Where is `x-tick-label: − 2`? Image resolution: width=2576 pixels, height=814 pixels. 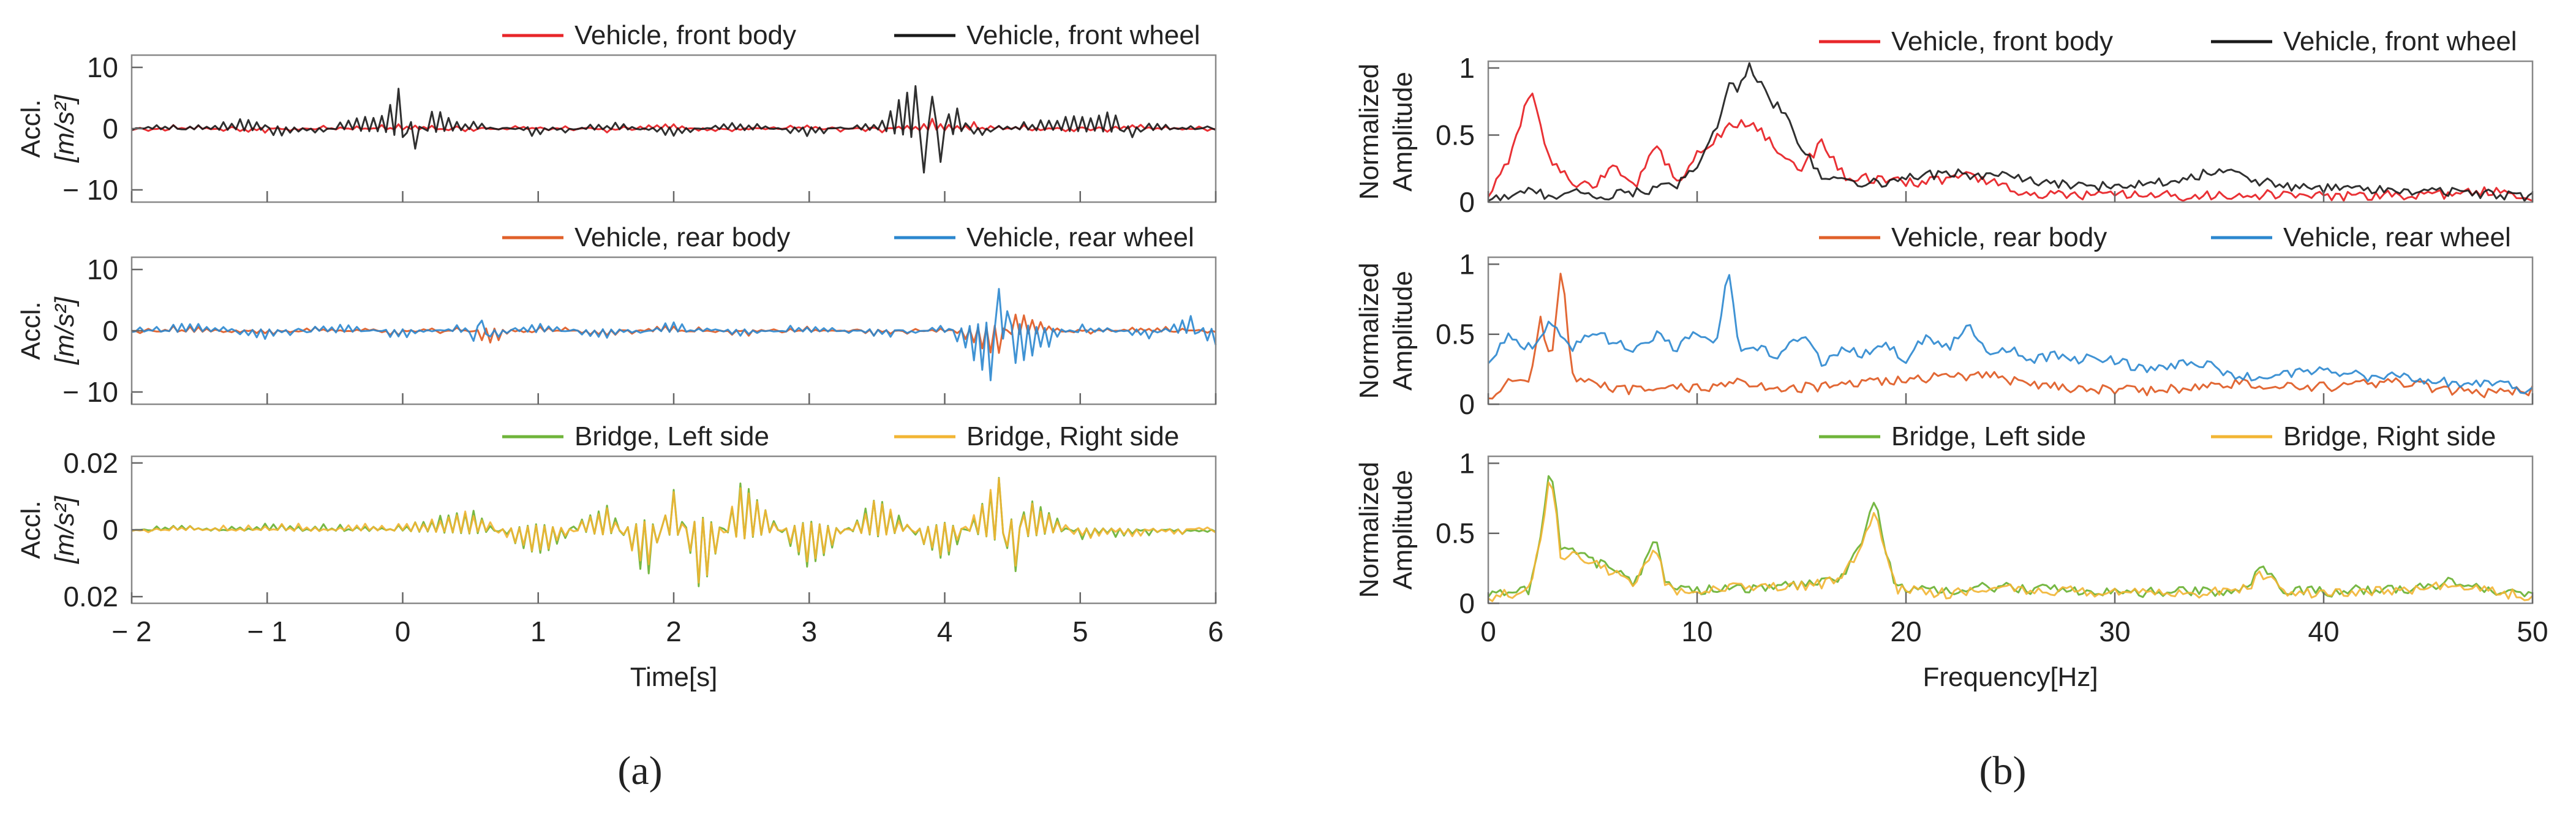 x-tick-label: − 2 is located at coordinates (131, 631).